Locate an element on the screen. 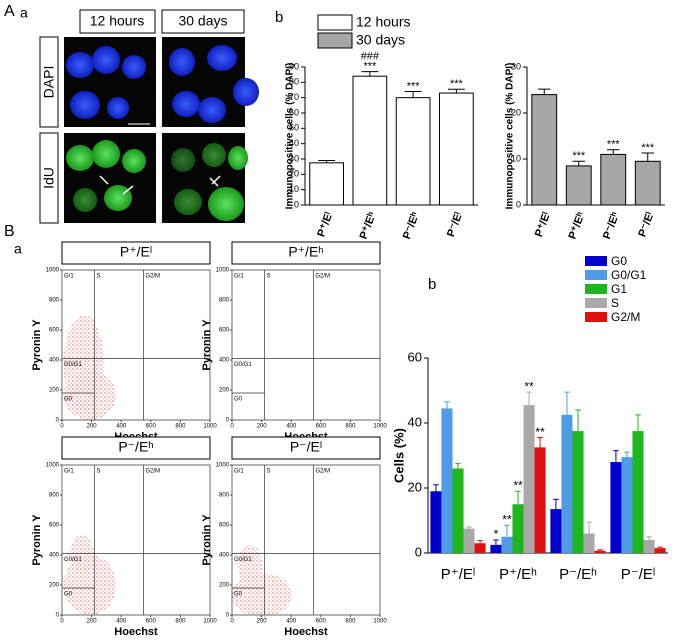 The image size is (685, 640). annotation: * is located at coordinates (496, 534).